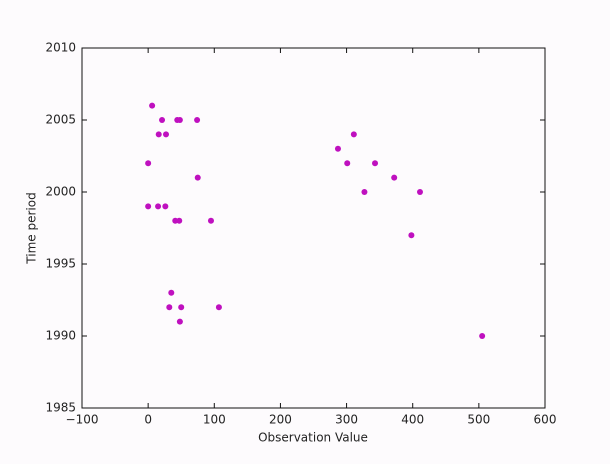 The height and width of the screenshot is (464, 610). Describe the element at coordinates (60, 336) in the screenshot. I see `y-tick-label: 1990` at that location.